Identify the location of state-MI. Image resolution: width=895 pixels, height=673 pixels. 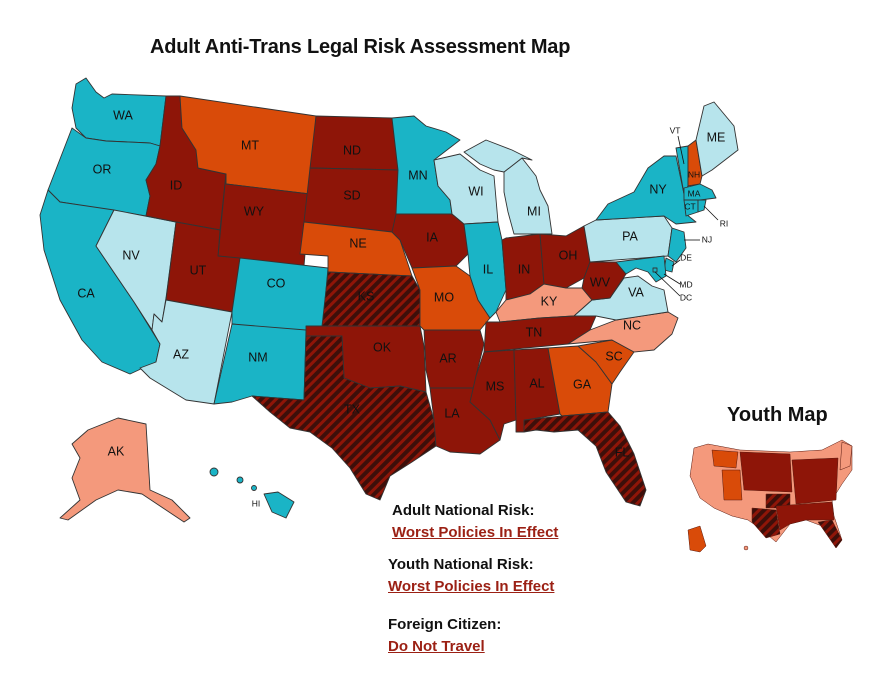
(528, 196).